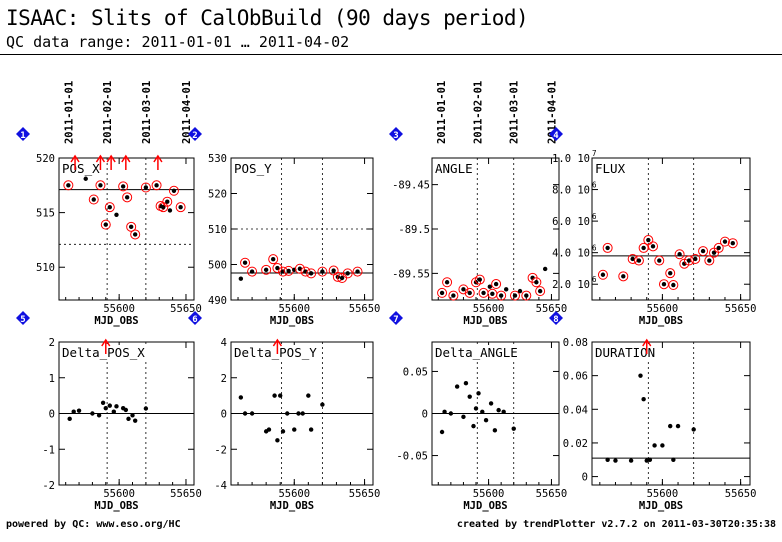 The width and height of the screenshot is (782, 542). What do you see at coordinates (178, 42) in the screenshot?
I see `page-subtitle: QC data range: 2011-01-01 … 2011-04-02` at bounding box center [178, 42].